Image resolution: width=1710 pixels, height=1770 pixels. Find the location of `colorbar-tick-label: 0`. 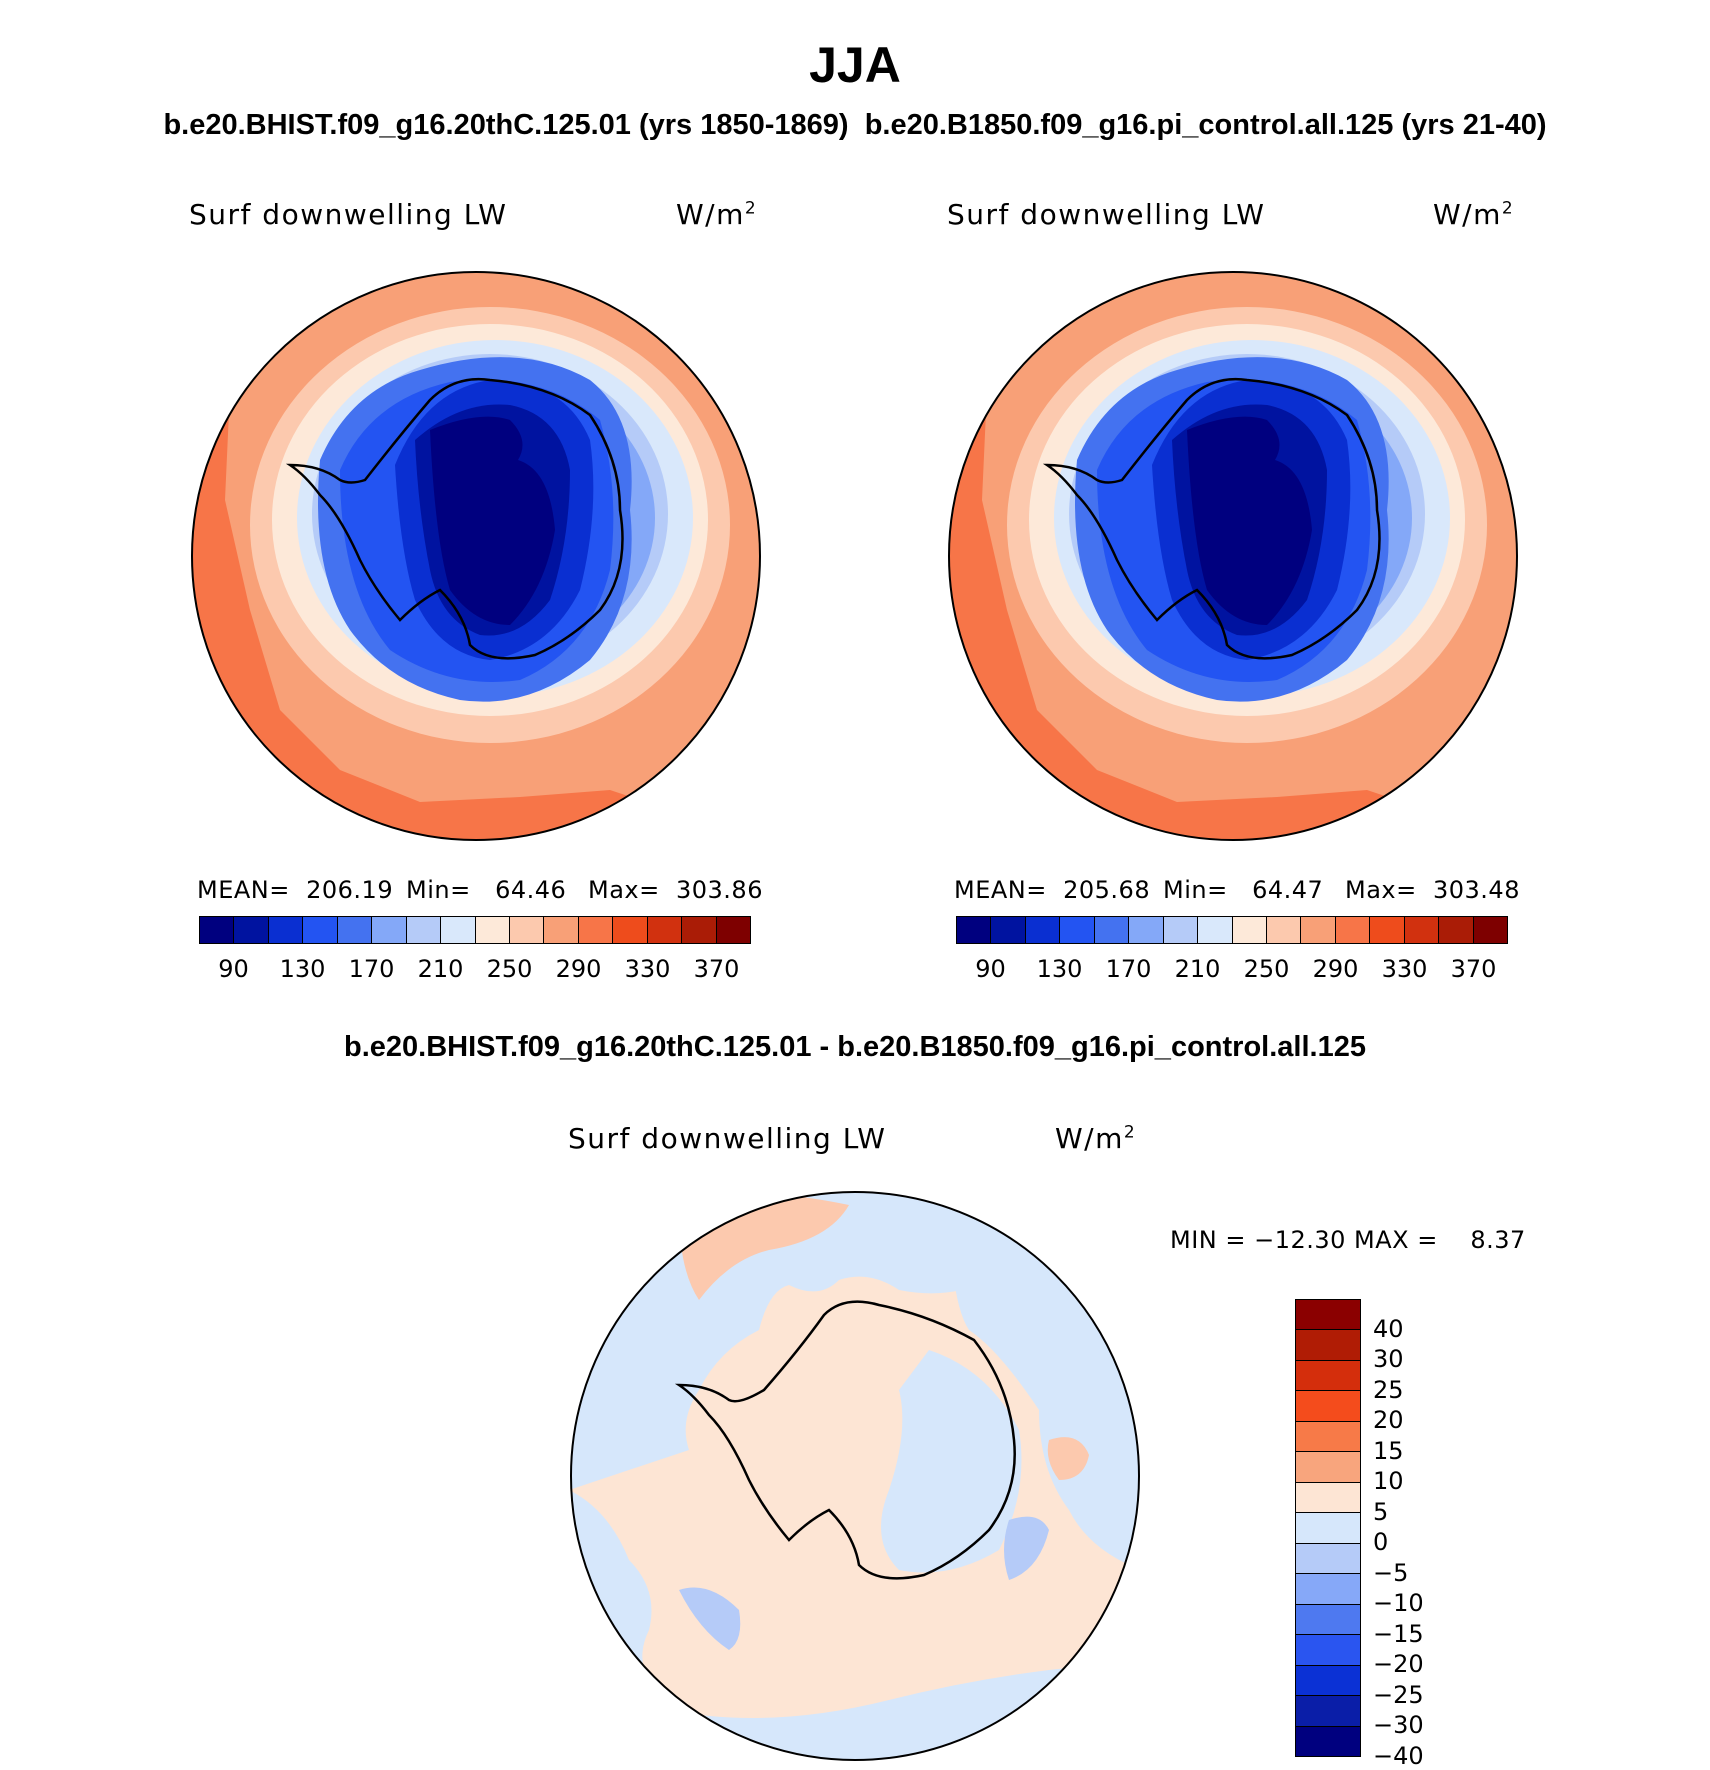

colorbar-tick-label: 0 is located at coordinates (1381, 1542).